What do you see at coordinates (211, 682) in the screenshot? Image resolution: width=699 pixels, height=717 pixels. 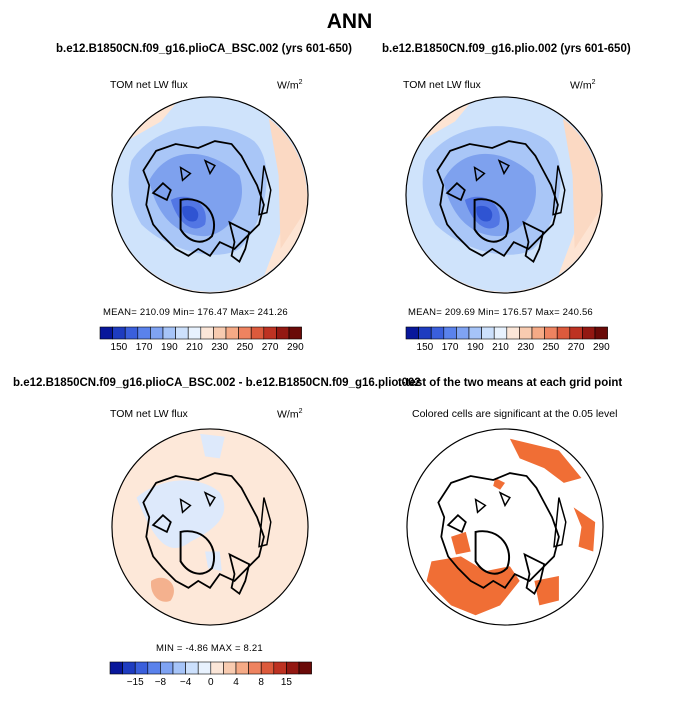 I see `colorbar-tick-label: 0` at bounding box center [211, 682].